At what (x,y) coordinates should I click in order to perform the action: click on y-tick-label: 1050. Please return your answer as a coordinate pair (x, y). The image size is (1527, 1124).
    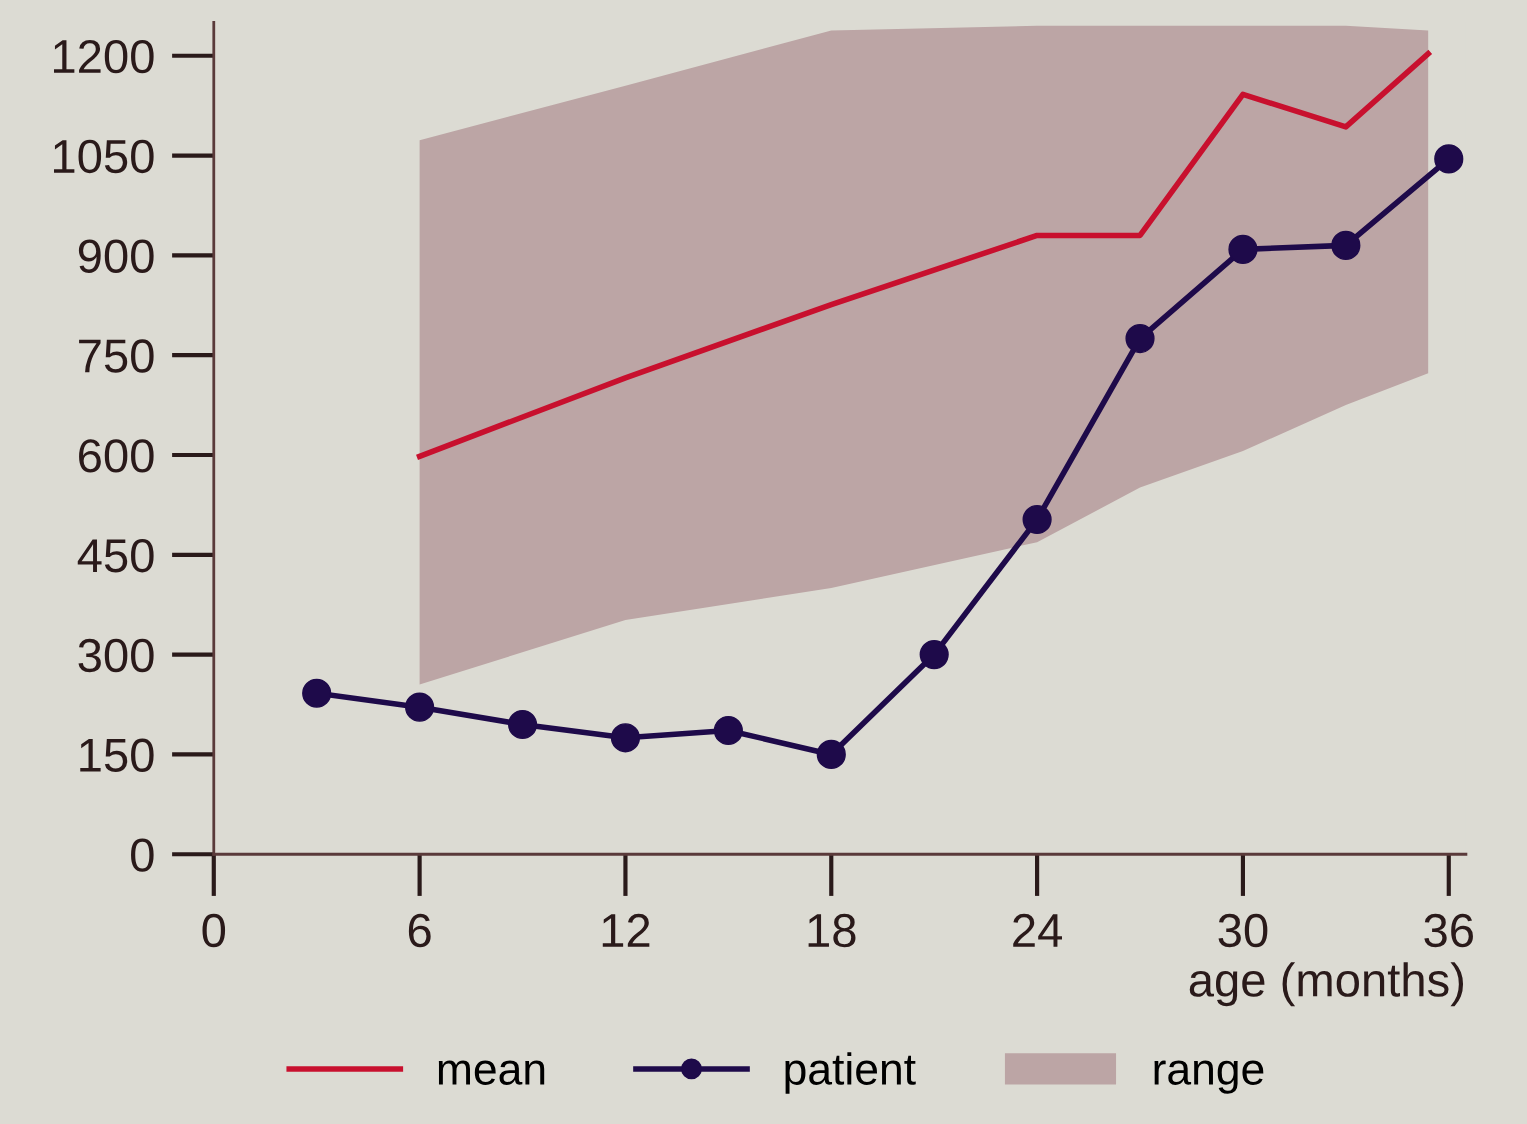
    Looking at the image, I should click on (104, 156).